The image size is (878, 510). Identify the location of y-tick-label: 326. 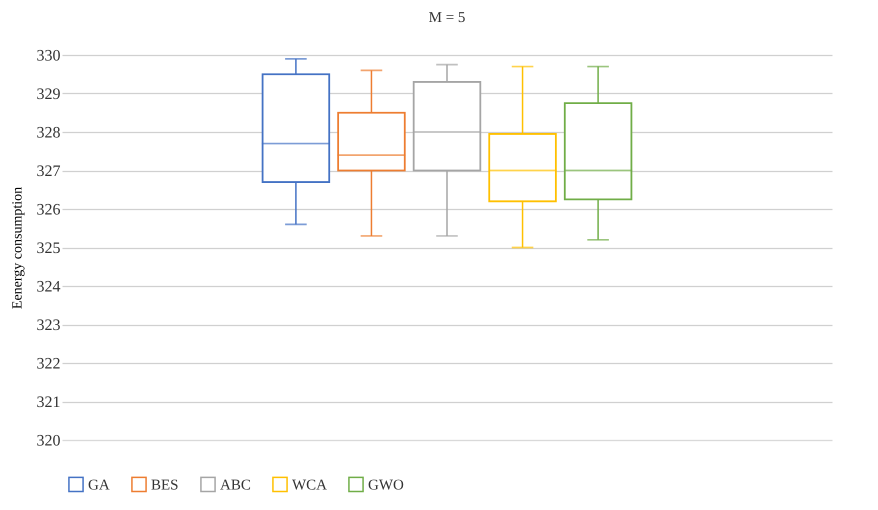
(48, 210).